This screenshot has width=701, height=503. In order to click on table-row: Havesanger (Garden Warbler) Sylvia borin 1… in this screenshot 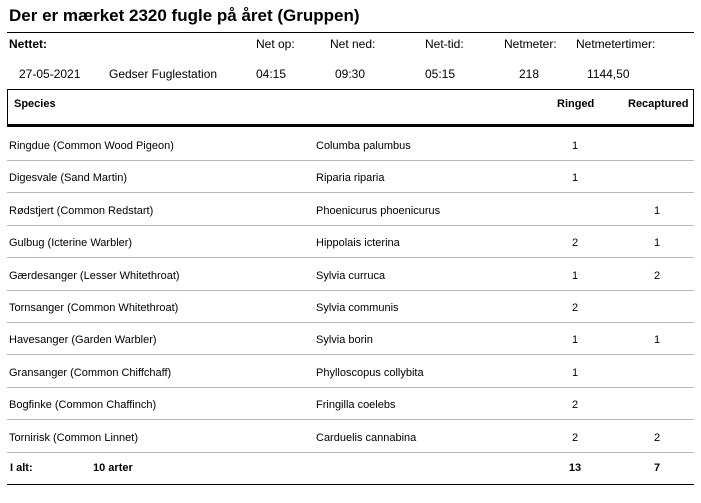, I will do `click(350, 339)`.